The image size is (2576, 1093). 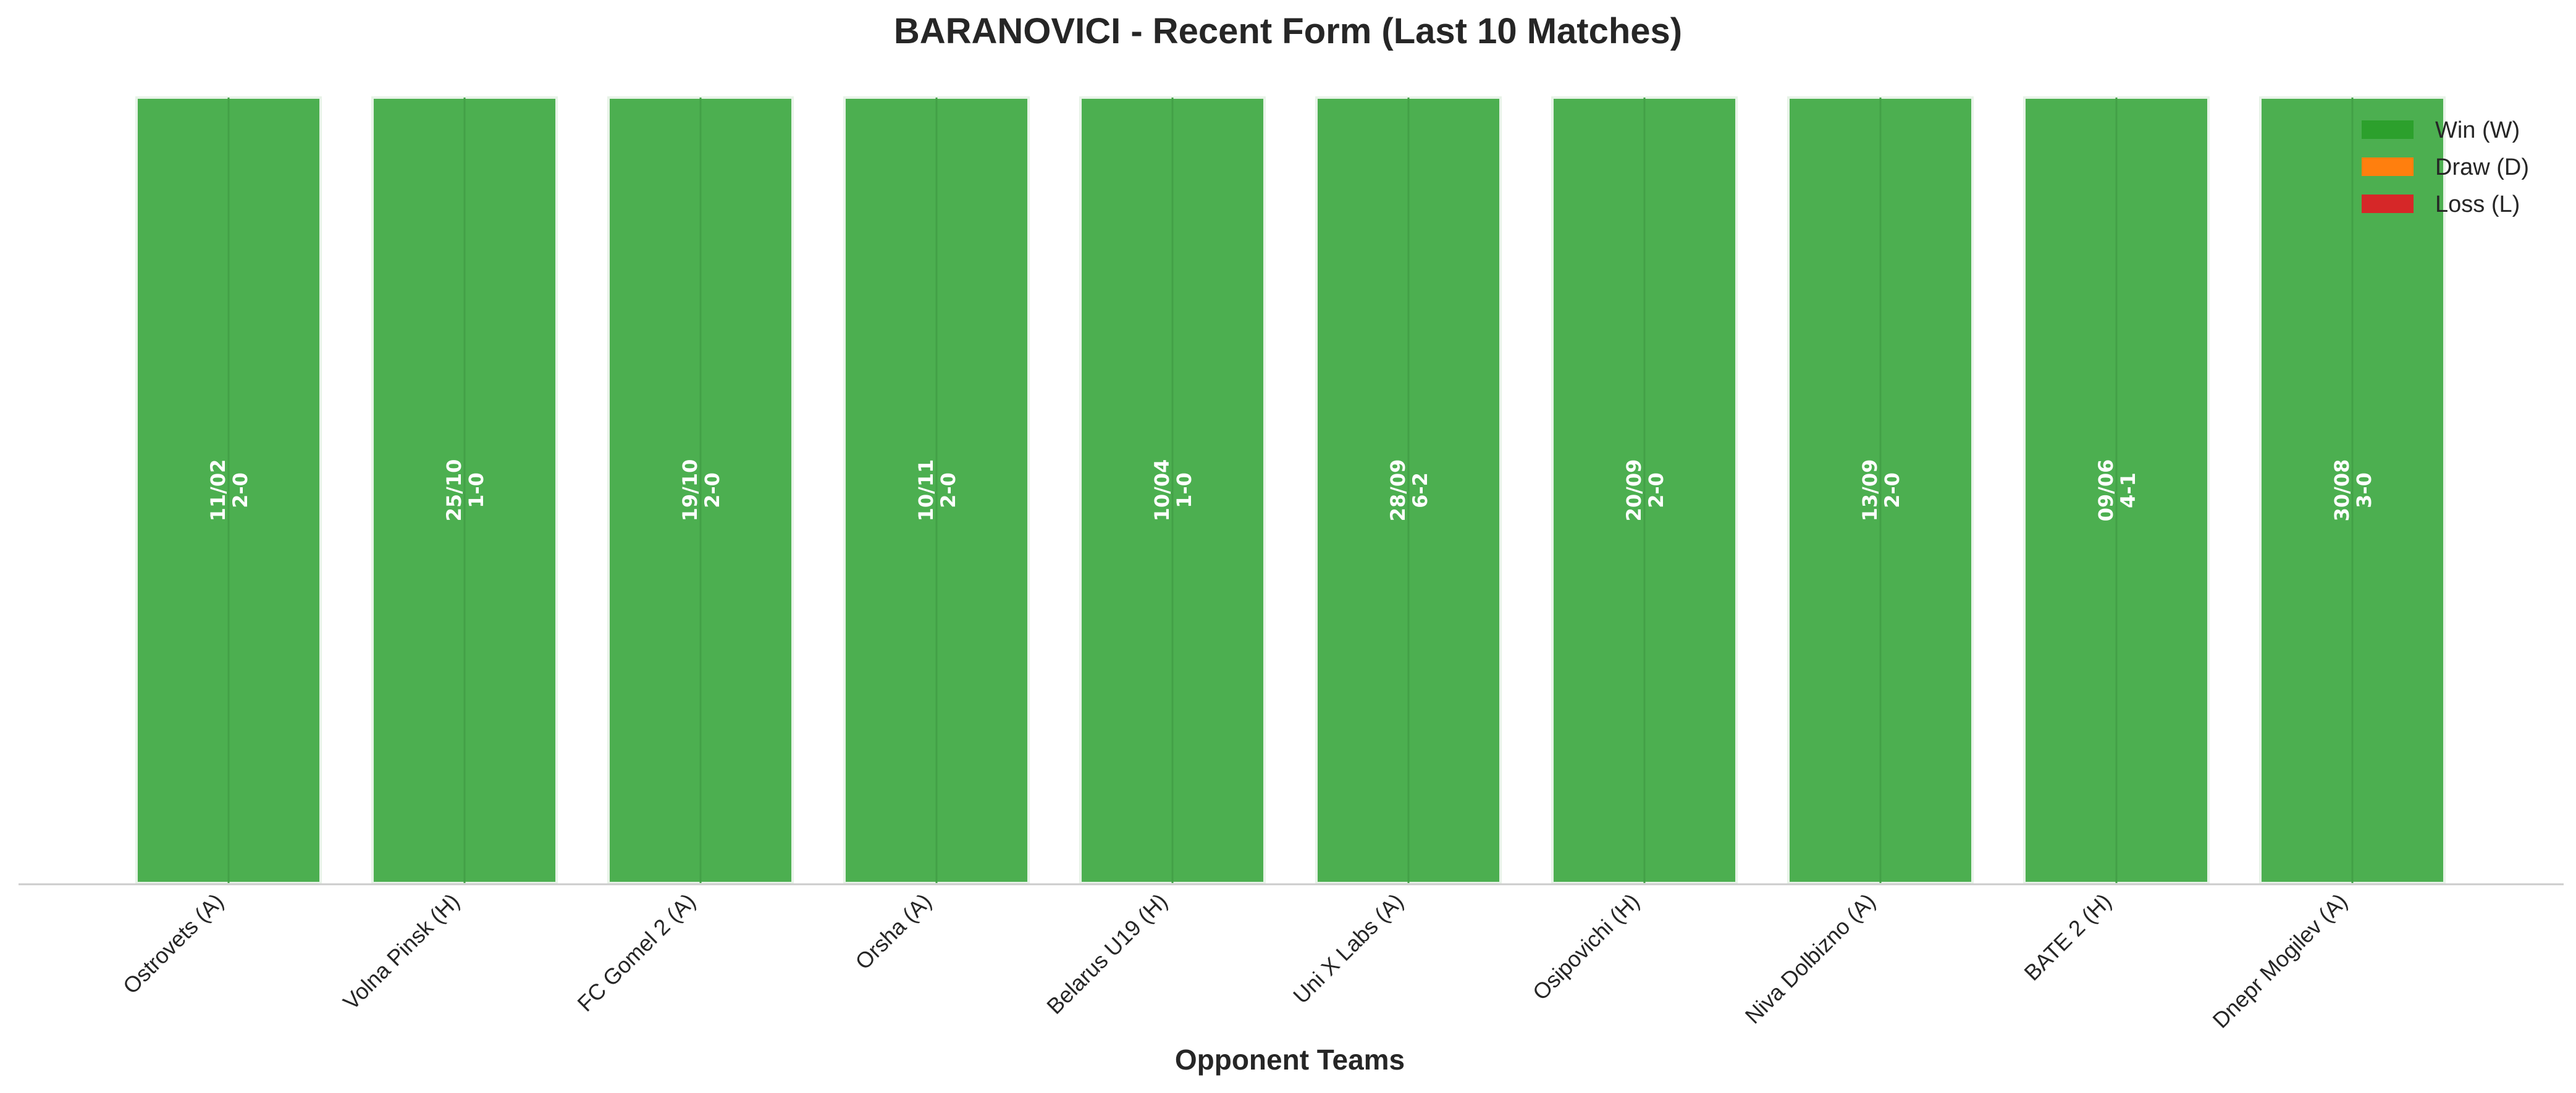 What do you see at coordinates (1810, 959) in the screenshot?
I see `x-tick-label: Niva Dolbizno (A)` at bounding box center [1810, 959].